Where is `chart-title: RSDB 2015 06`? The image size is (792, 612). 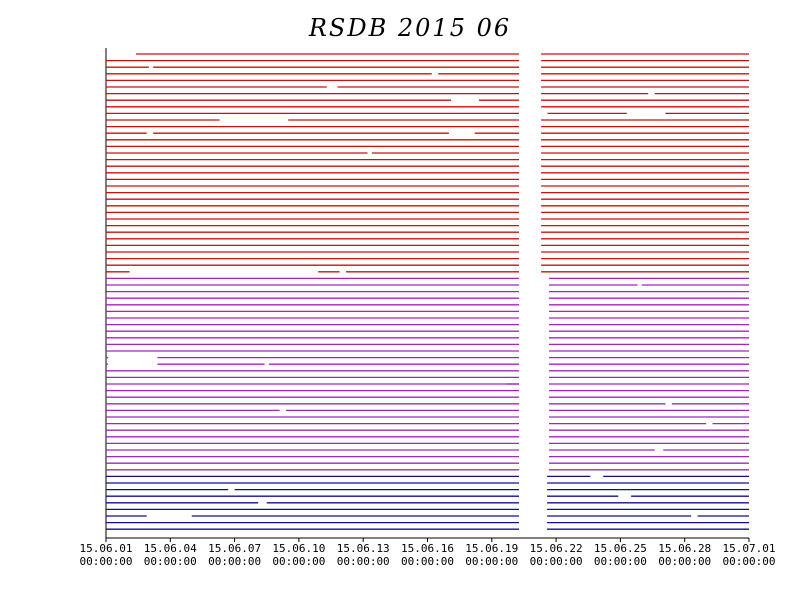 chart-title: RSDB 2015 06 is located at coordinates (409, 28).